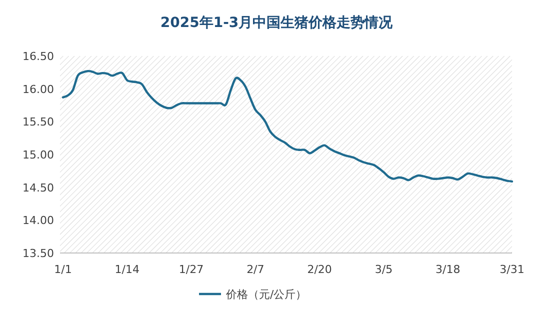  I want to click on y-tick-label: 16.00, so click(38, 89).